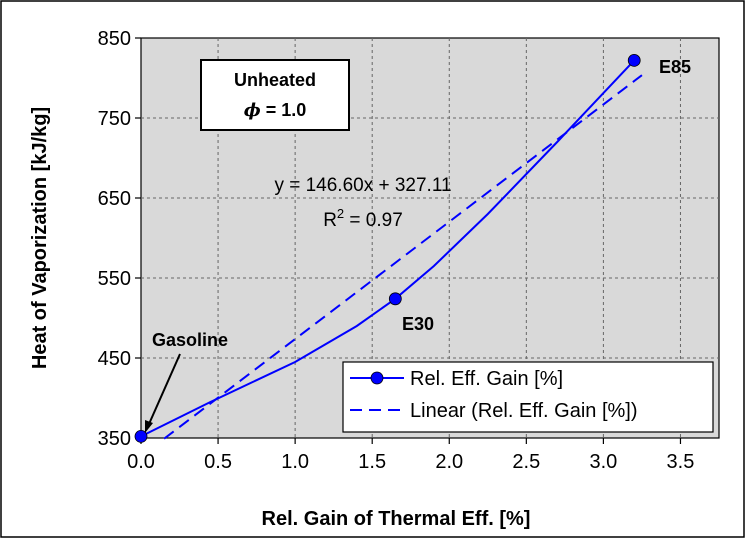 This screenshot has height=543, width=745. I want to click on y-axis-ticks: 350 450 550 650 750 850, so click(119, 239).